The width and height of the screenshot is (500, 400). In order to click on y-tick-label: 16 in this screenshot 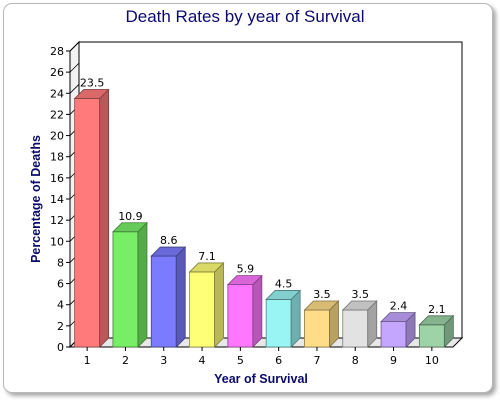, I will do `click(57, 178)`.